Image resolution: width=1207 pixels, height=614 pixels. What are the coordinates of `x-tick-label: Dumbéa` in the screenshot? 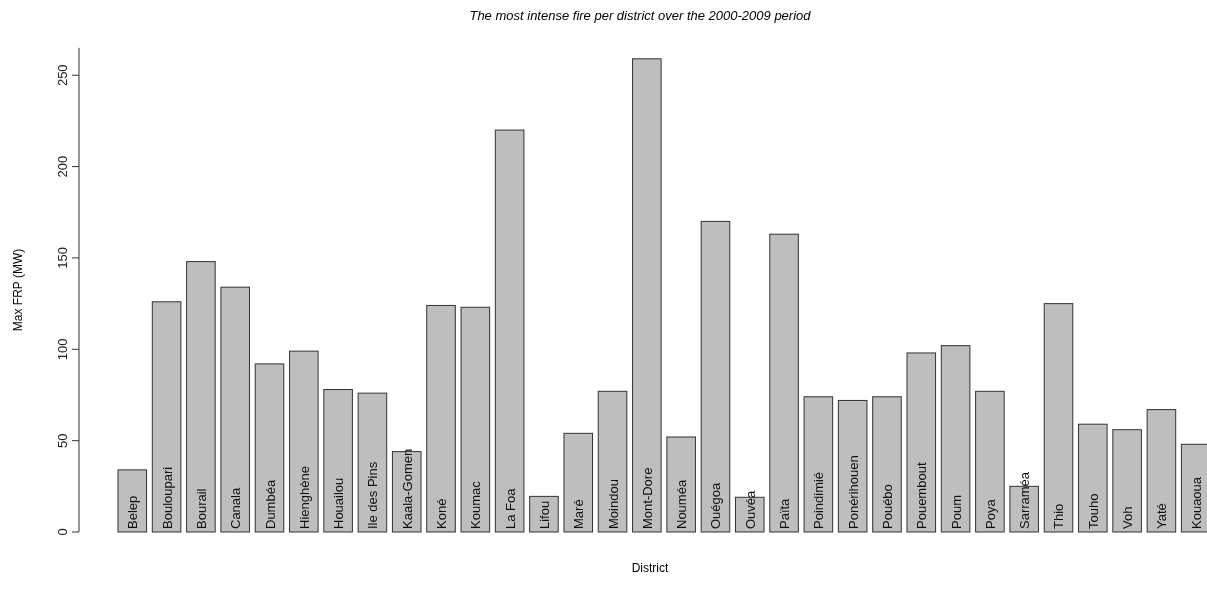 It's located at (270, 504).